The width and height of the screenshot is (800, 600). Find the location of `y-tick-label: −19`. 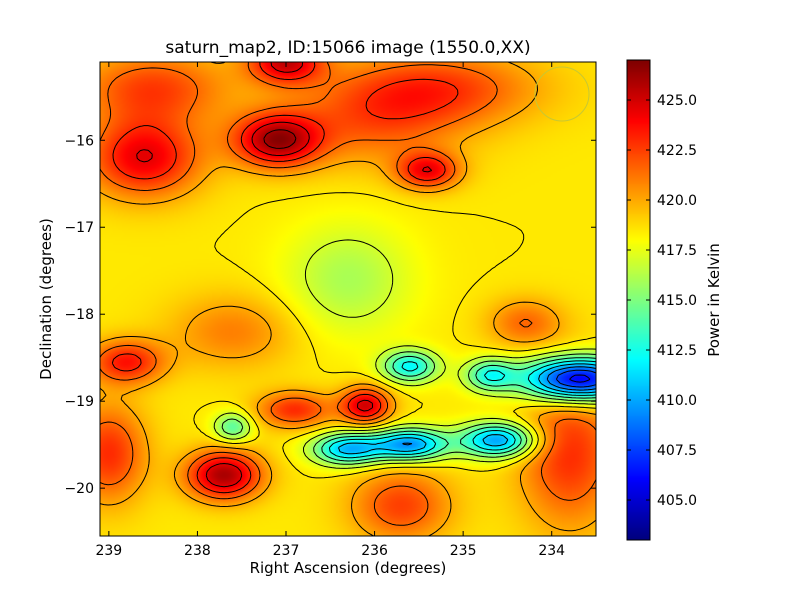

y-tick-label: −19 is located at coordinates (79, 402).